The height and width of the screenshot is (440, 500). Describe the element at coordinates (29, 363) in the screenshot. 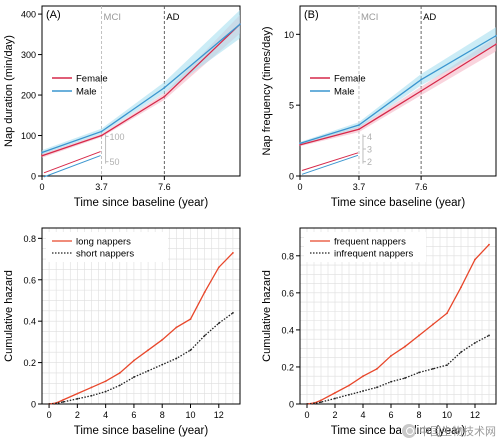

I see `y-tick-label: 0.2` at that location.